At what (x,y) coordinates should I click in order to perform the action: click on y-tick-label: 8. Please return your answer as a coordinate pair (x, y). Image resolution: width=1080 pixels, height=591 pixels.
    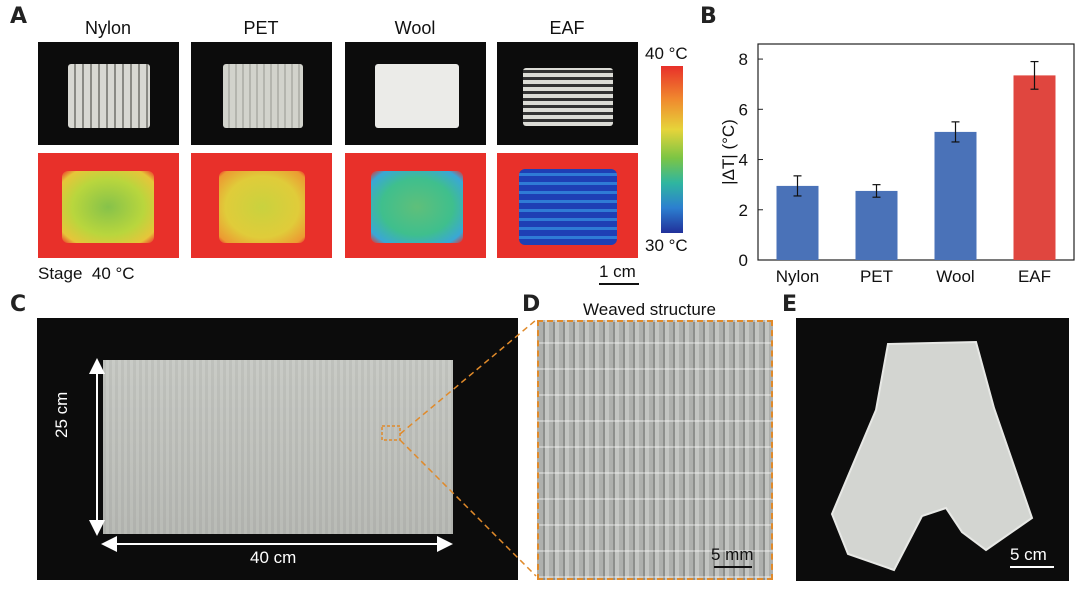
    Looking at the image, I should click on (743, 59).